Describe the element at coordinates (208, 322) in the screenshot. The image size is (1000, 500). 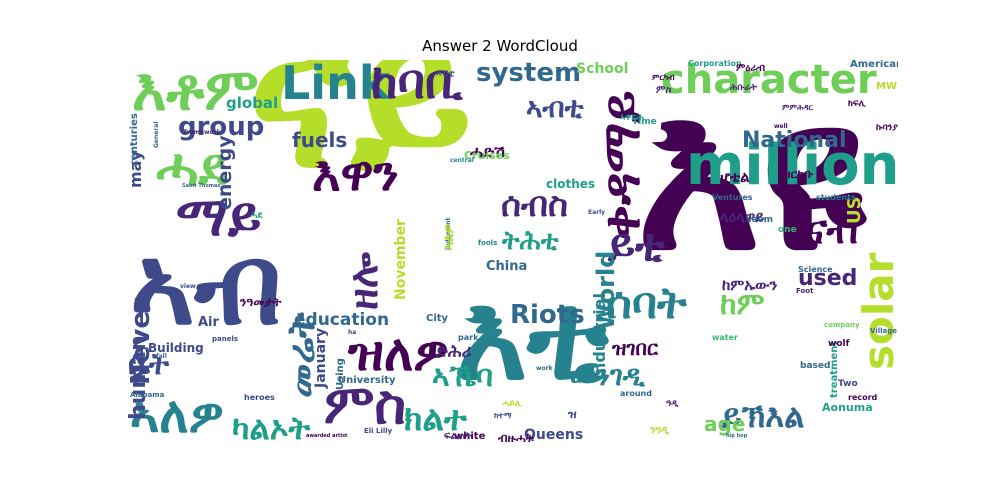
I see `word: Air` at that location.